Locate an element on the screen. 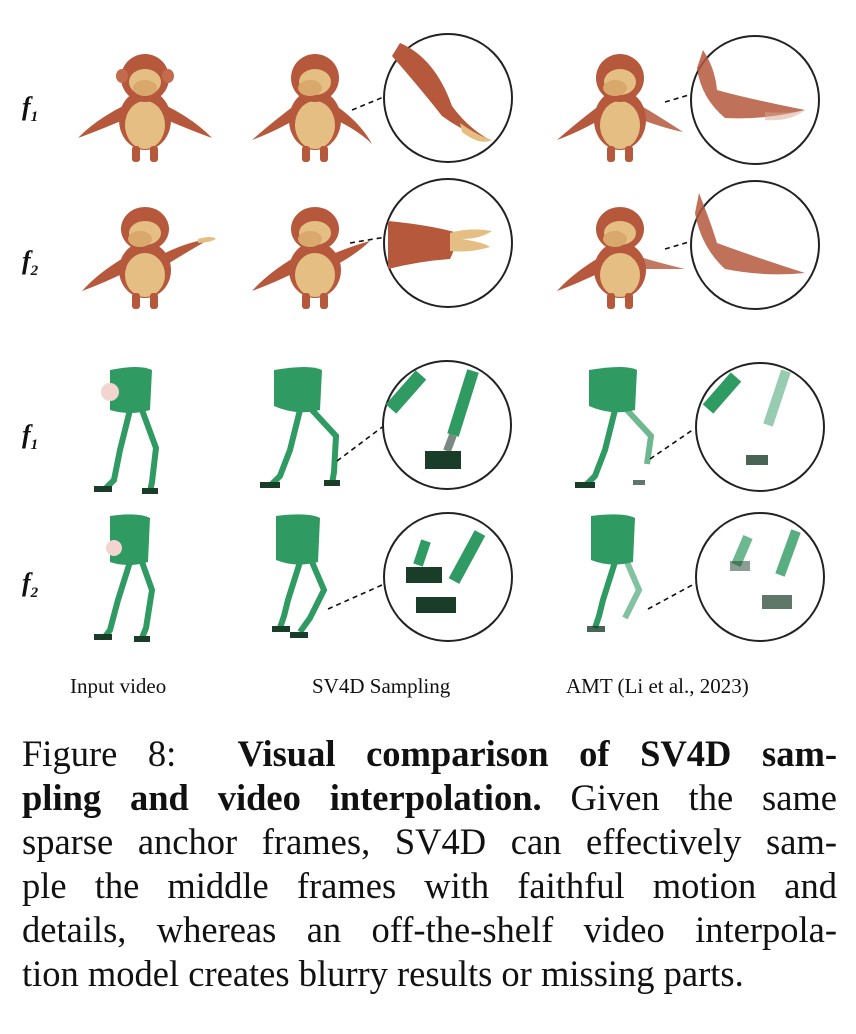  robot-f1-input-image is located at coordinates (127, 430).